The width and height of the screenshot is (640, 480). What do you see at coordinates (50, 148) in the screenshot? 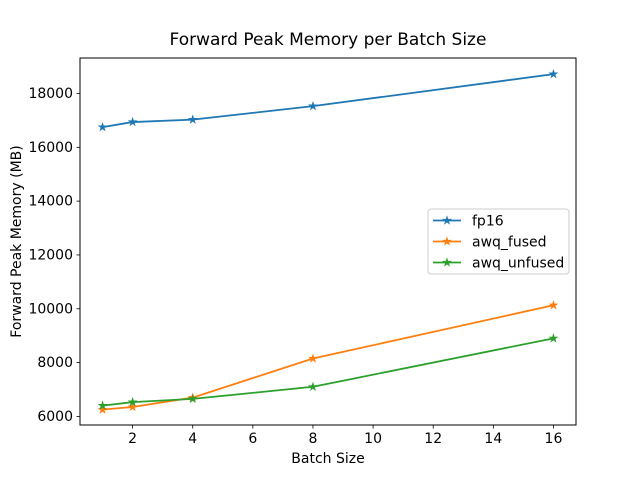
I see `y-tick-label: 16000` at bounding box center [50, 148].